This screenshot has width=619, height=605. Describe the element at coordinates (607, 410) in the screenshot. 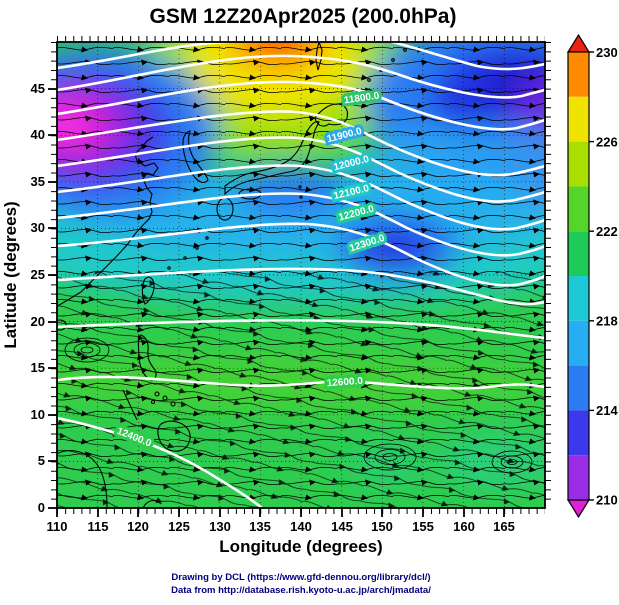

I see `colorbar-tick-label: 214` at that location.